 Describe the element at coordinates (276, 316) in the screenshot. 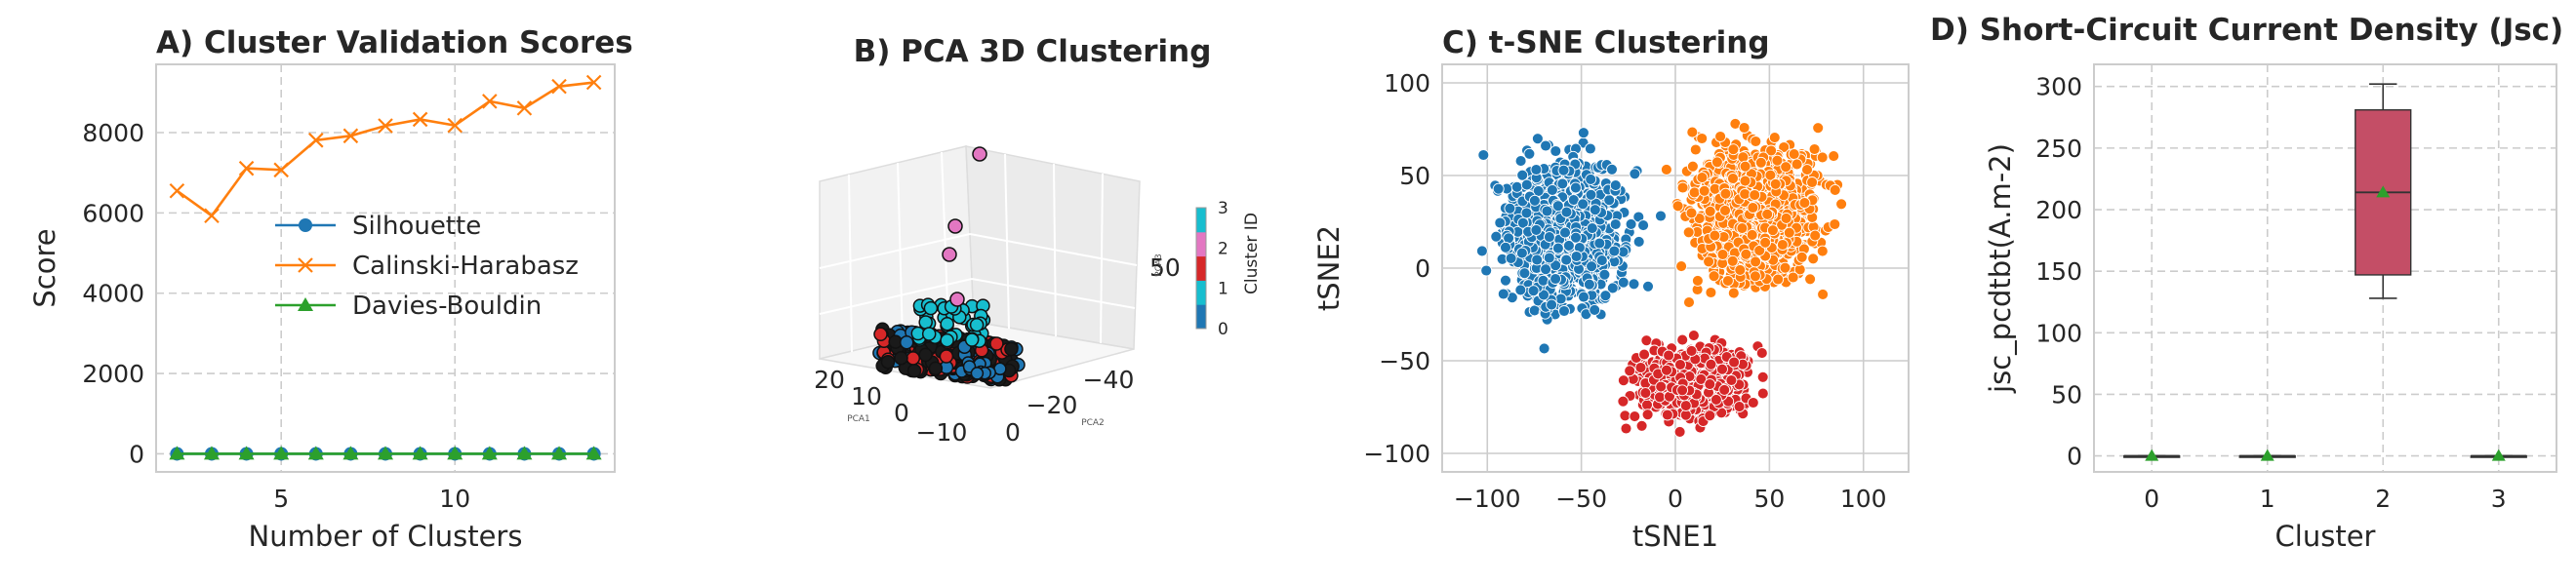

I see `panel-a-ticks: 5 10 0 2000 4000 6000 8000` at that location.